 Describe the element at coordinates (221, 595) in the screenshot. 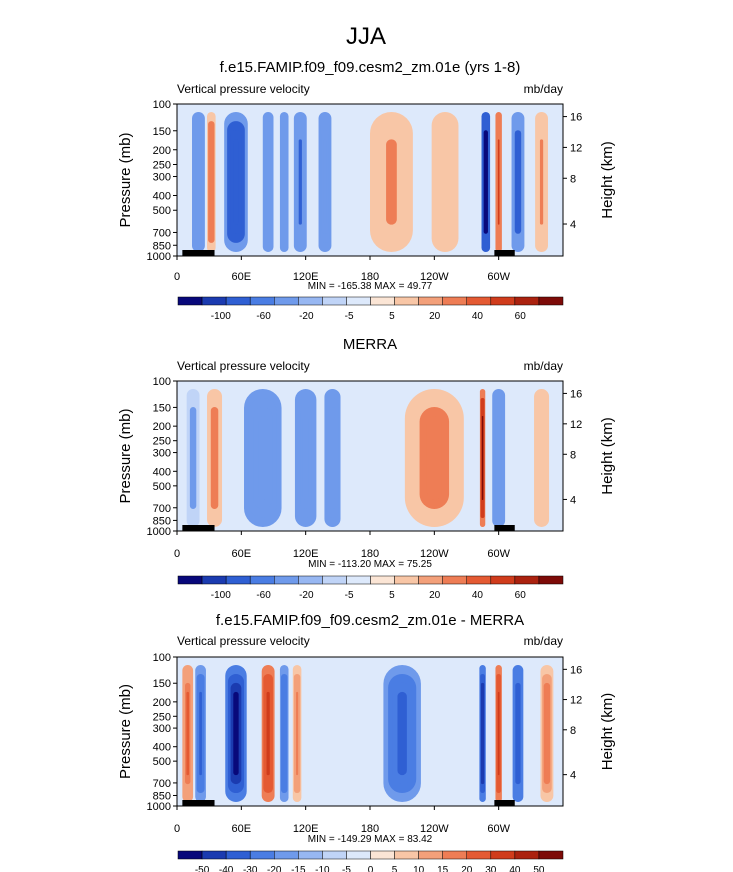

I see `colorbar-label: -100` at that location.